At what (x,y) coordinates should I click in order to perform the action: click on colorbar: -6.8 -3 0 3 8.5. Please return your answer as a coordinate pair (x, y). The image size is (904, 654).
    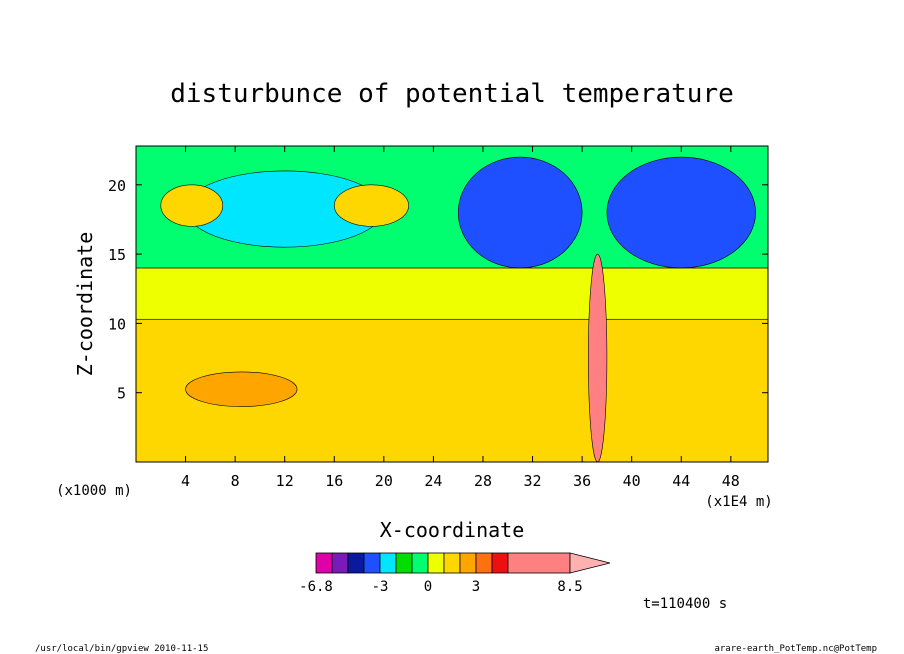
    Looking at the image, I should click on (455, 573).